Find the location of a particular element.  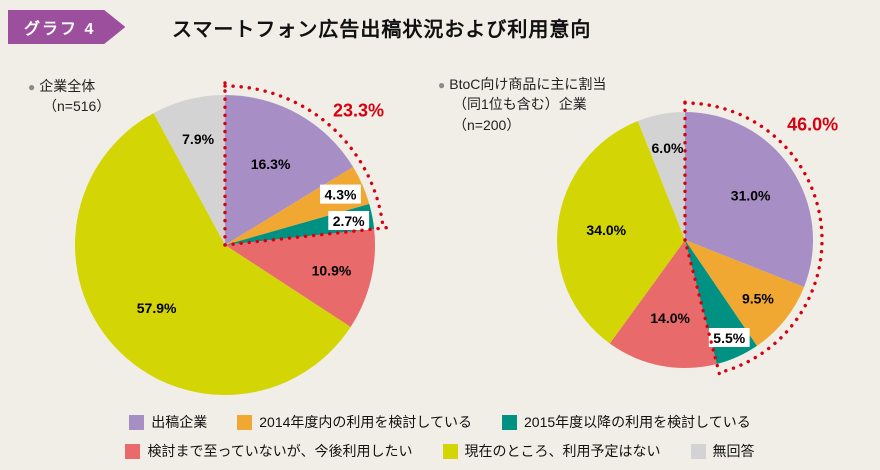

slice-percent-label: 14.0% is located at coordinates (670, 318).